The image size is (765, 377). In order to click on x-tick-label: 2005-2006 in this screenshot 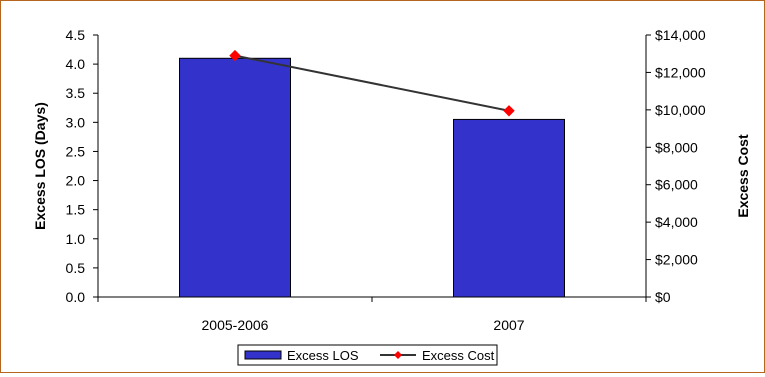, I will do `click(235, 325)`.